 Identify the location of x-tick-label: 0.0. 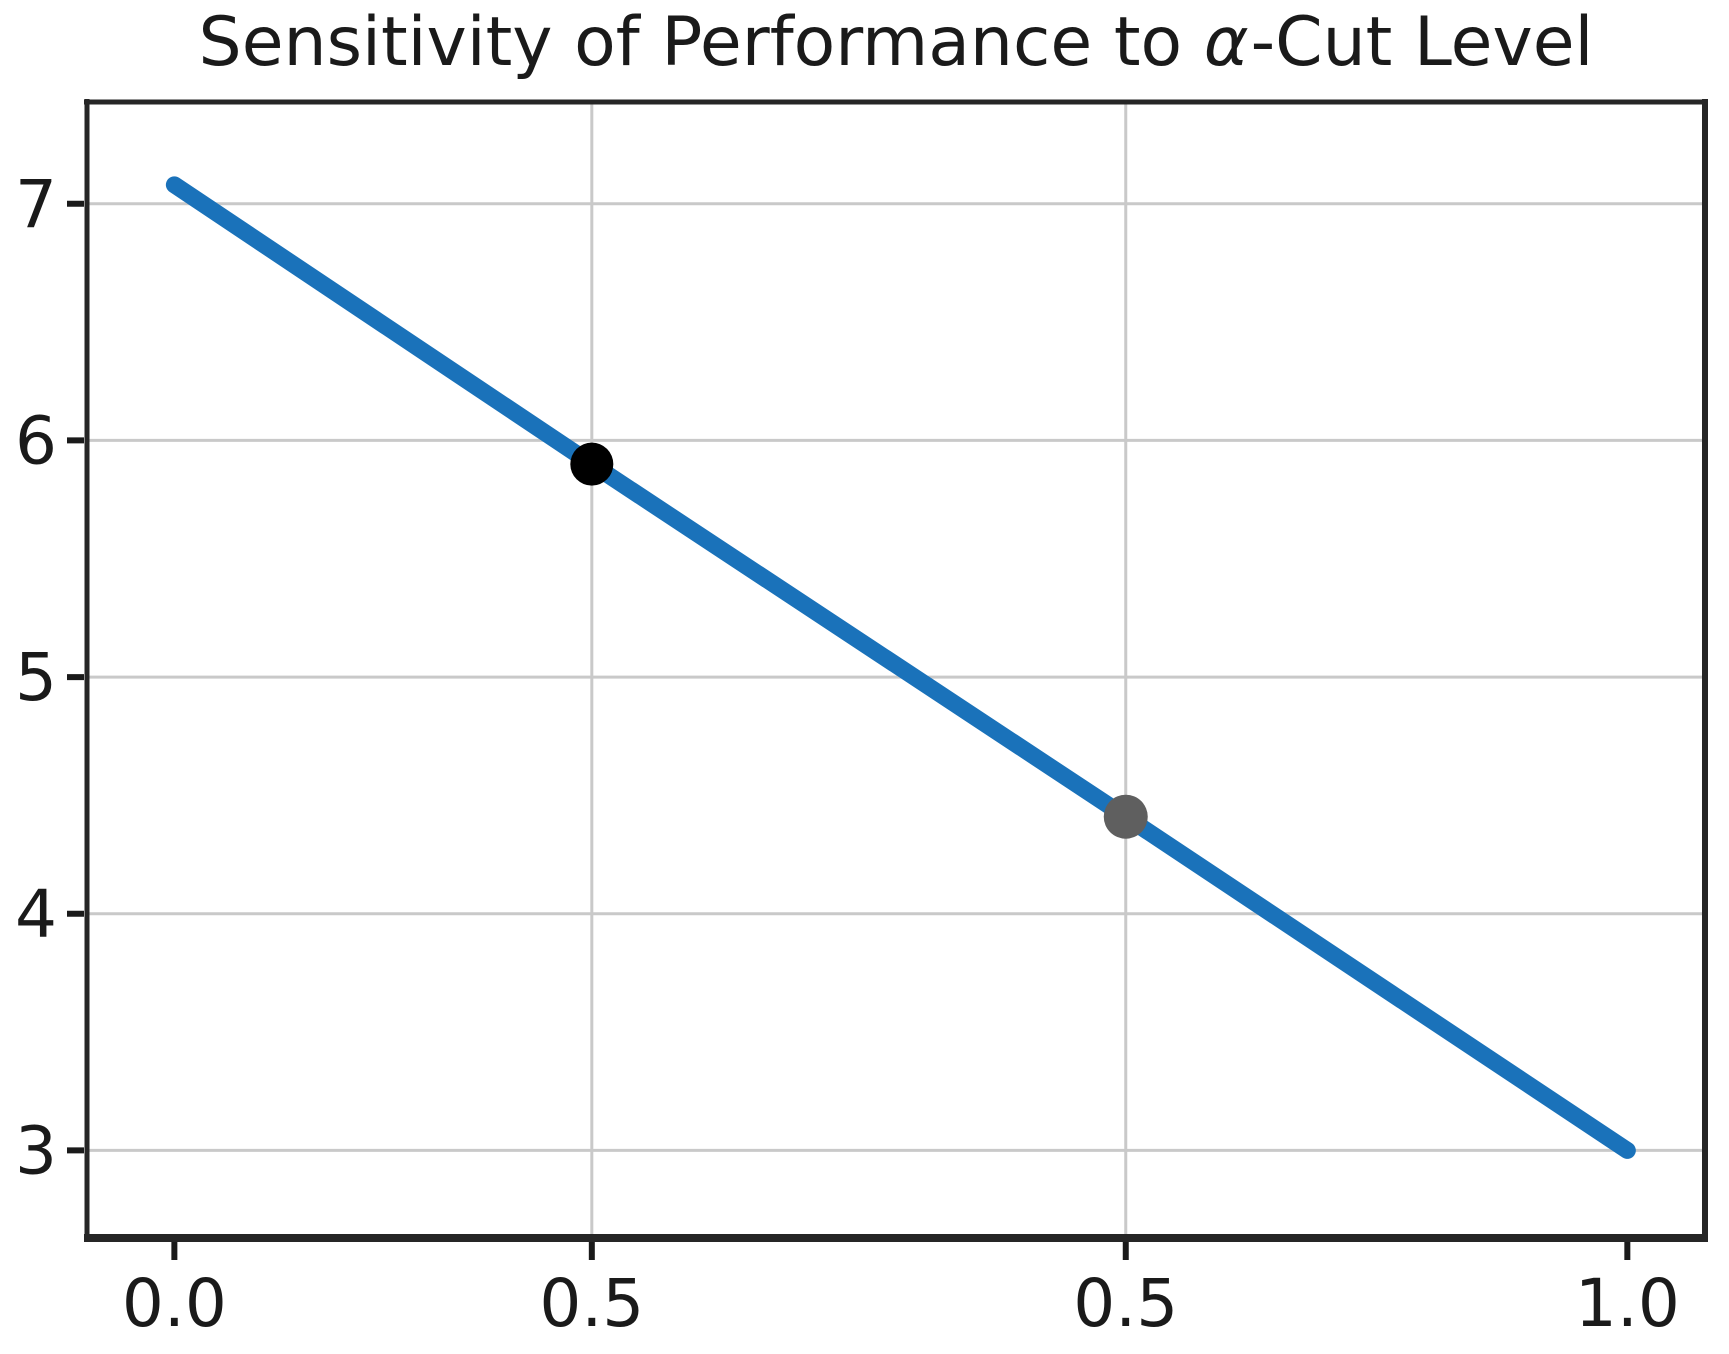
(174, 1303).